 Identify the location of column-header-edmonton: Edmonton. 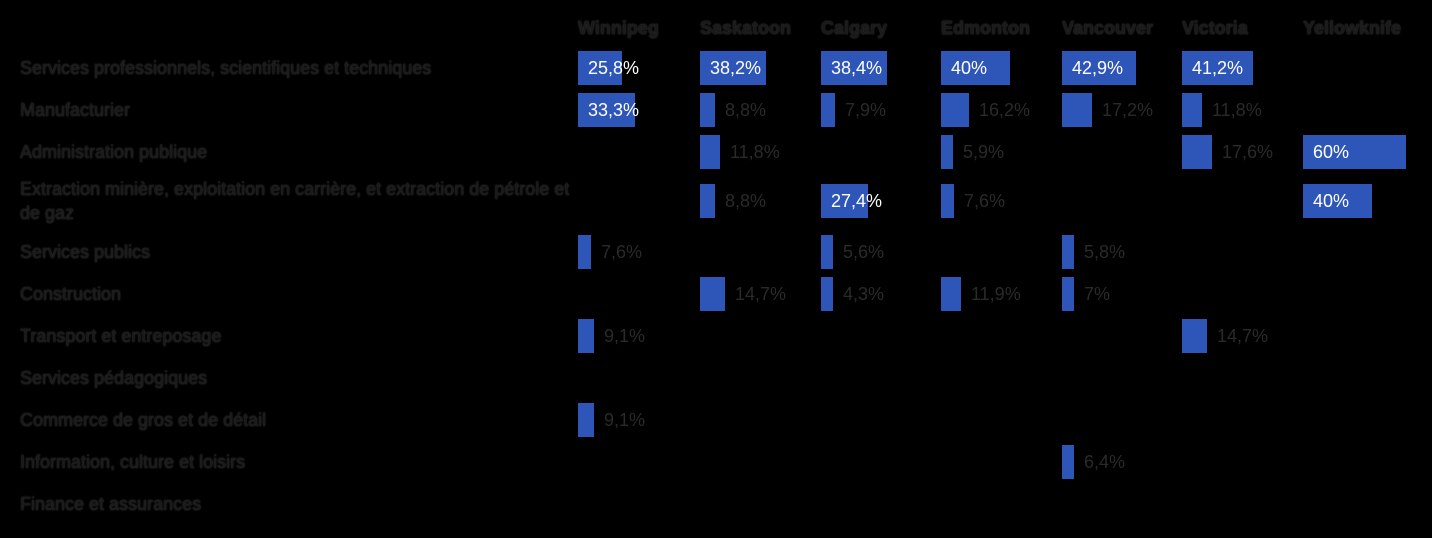
(985, 28).